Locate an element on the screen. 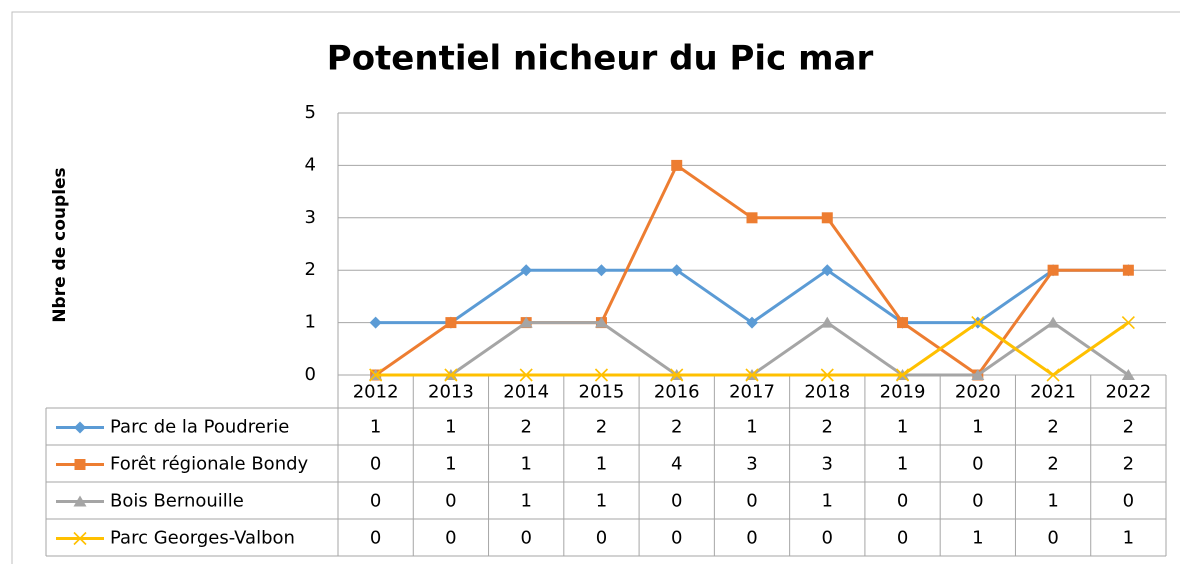 This screenshot has height=564, width=1180. x-tick-label: 2021 is located at coordinates (1053, 392).